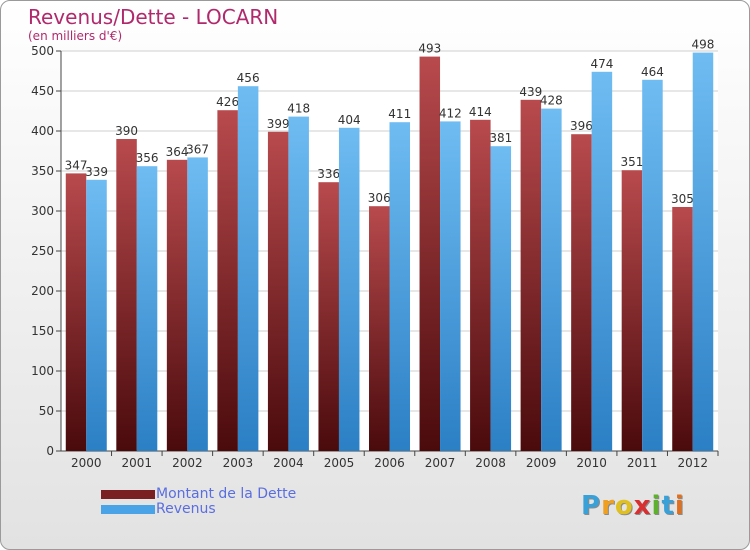  I want to click on x-tick-label: 2007, so click(440, 463).